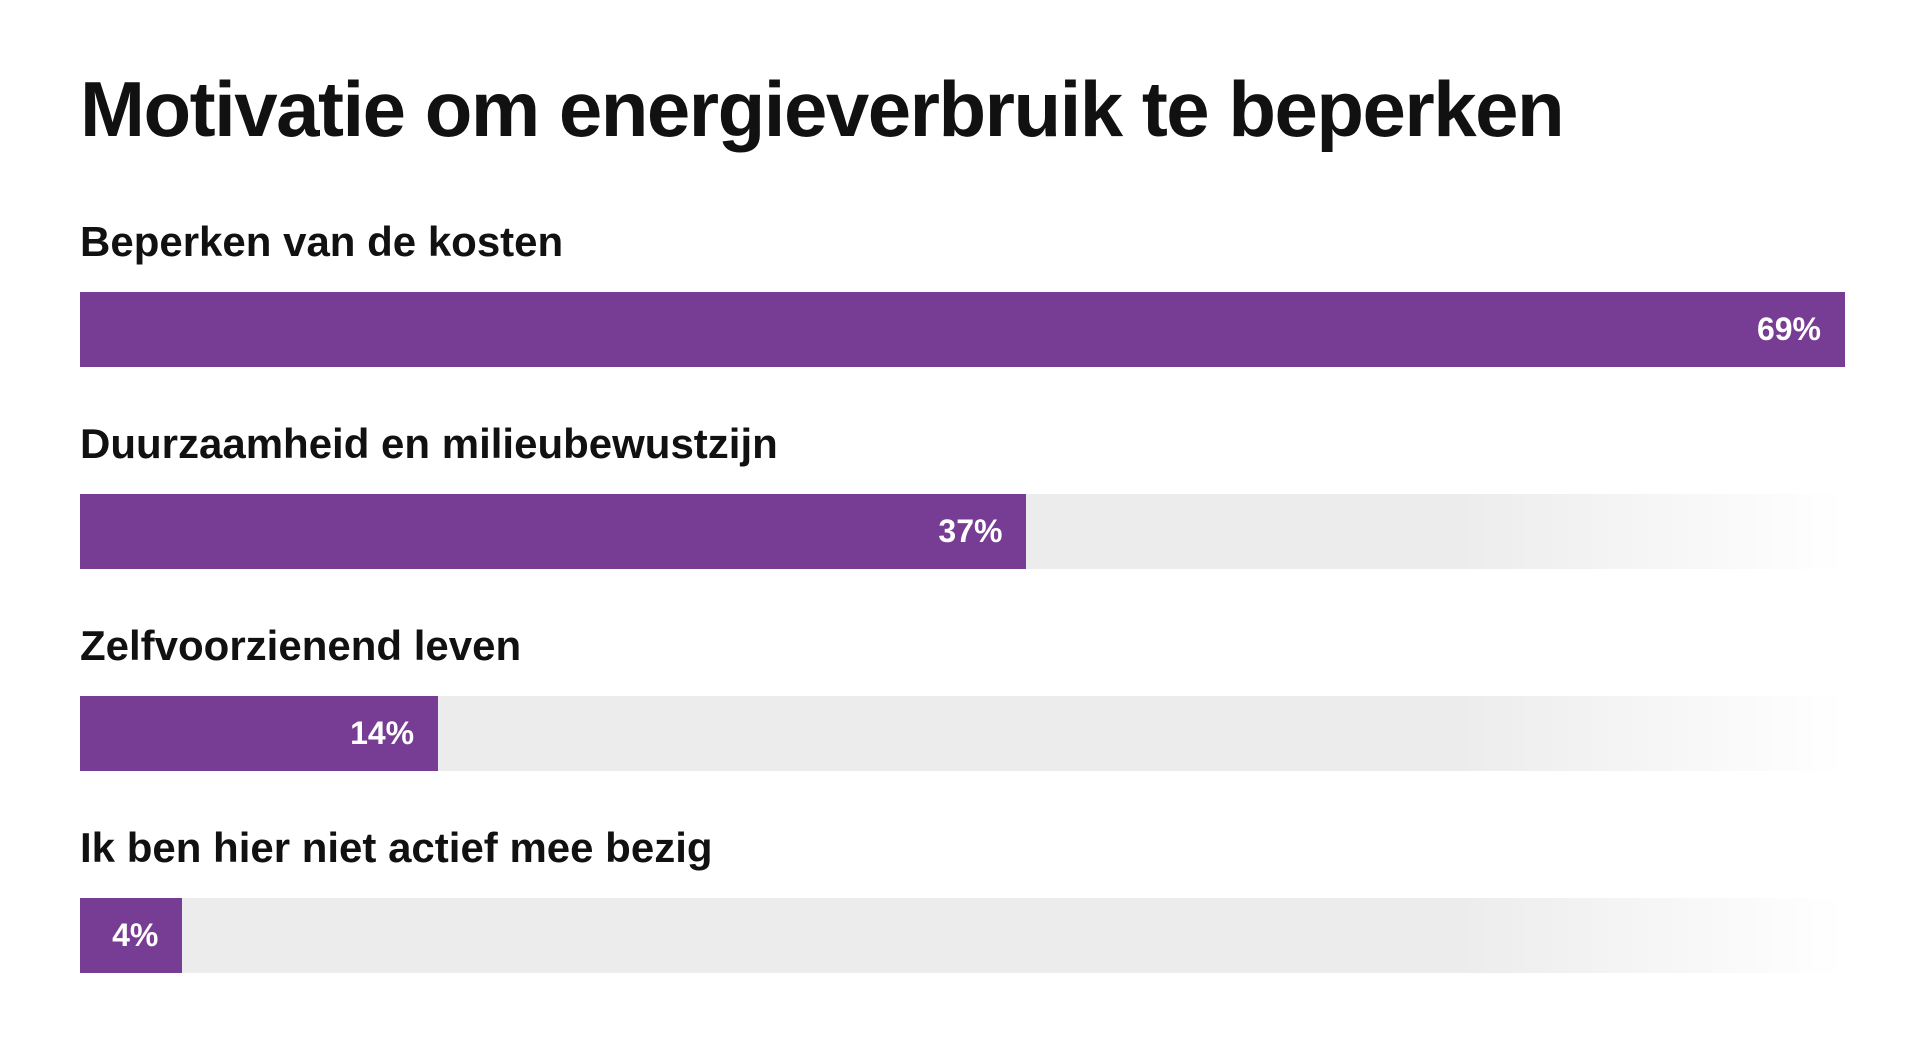  I want to click on category-label: Duurzaamheid en milieubewustzijn, so click(429, 443).